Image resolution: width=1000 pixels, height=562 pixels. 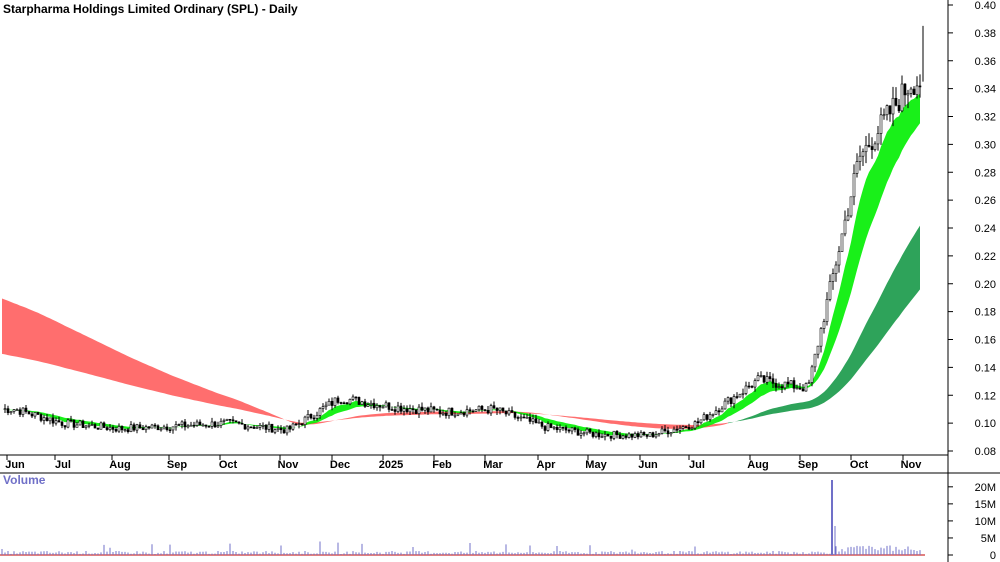 I want to click on y-tick-label: 0.18, so click(x=985, y=313).